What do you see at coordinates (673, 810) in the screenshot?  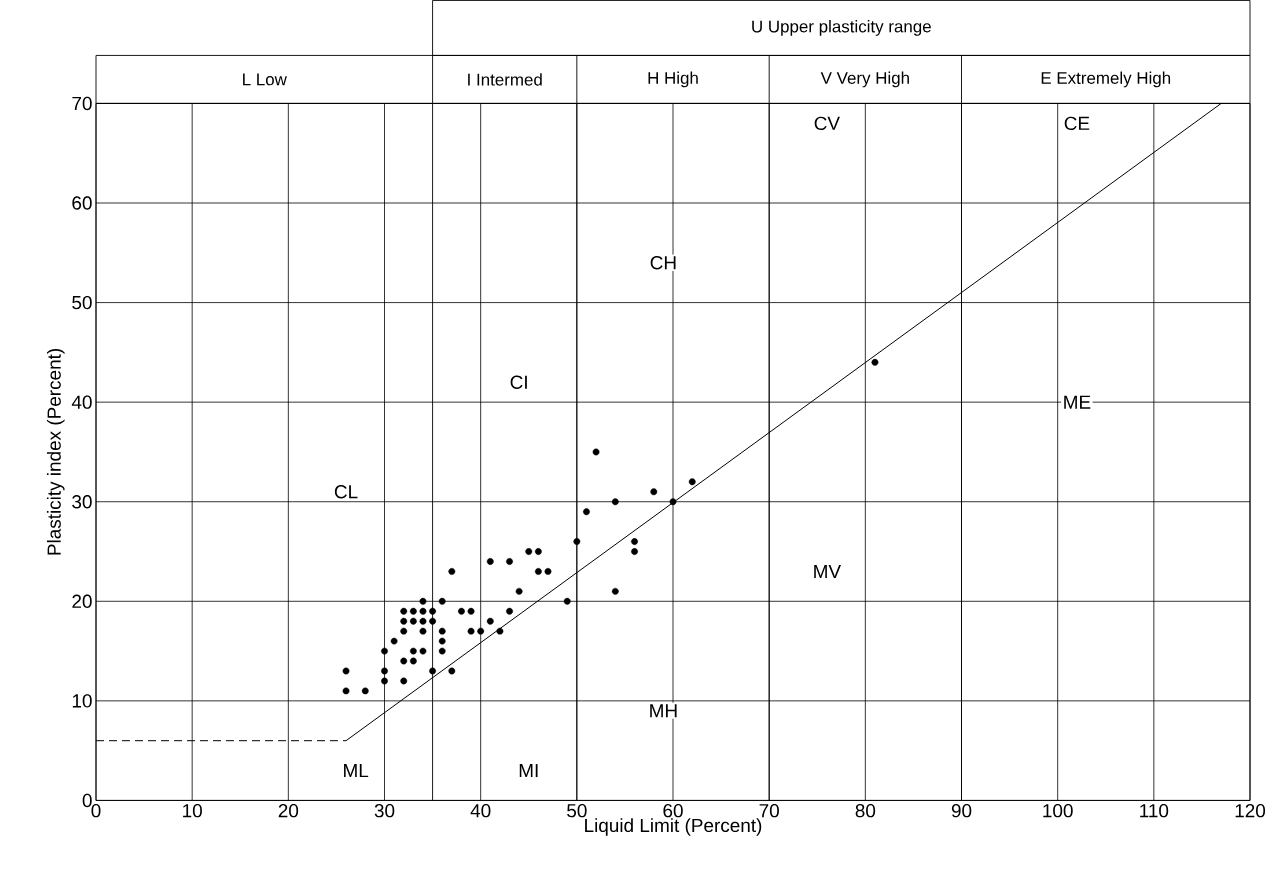 I see `x-tick-label: 60` at bounding box center [673, 810].